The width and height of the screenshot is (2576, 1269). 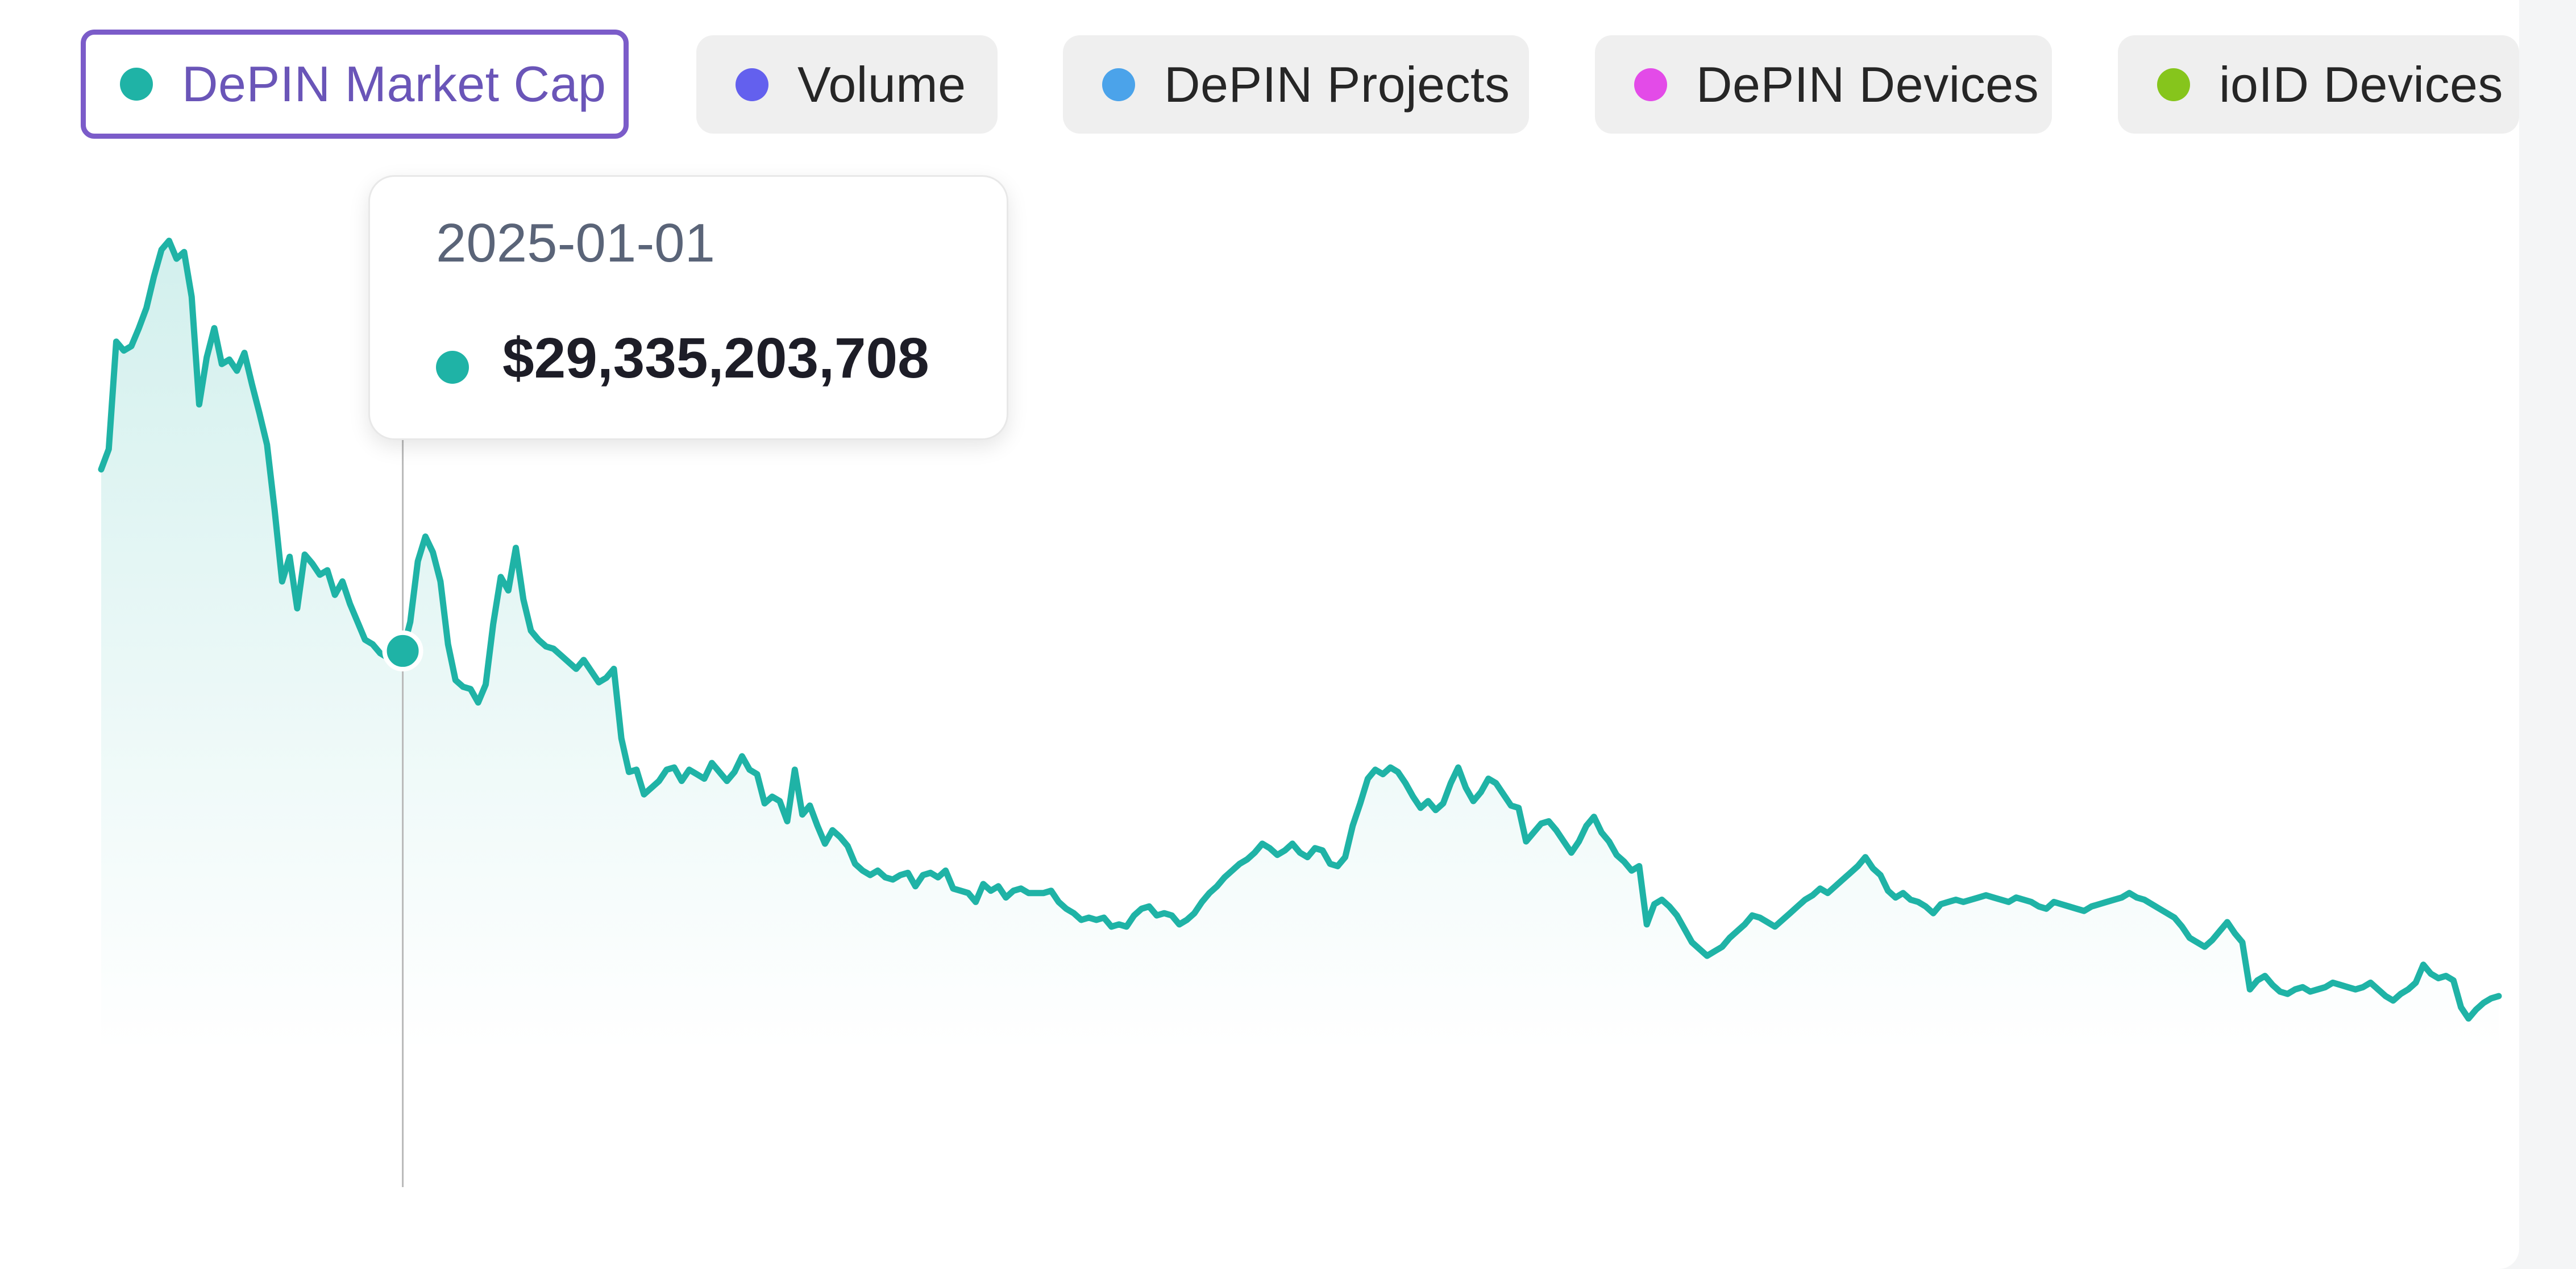 I want to click on tab-volume: Volume, so click(x=847, y=85).